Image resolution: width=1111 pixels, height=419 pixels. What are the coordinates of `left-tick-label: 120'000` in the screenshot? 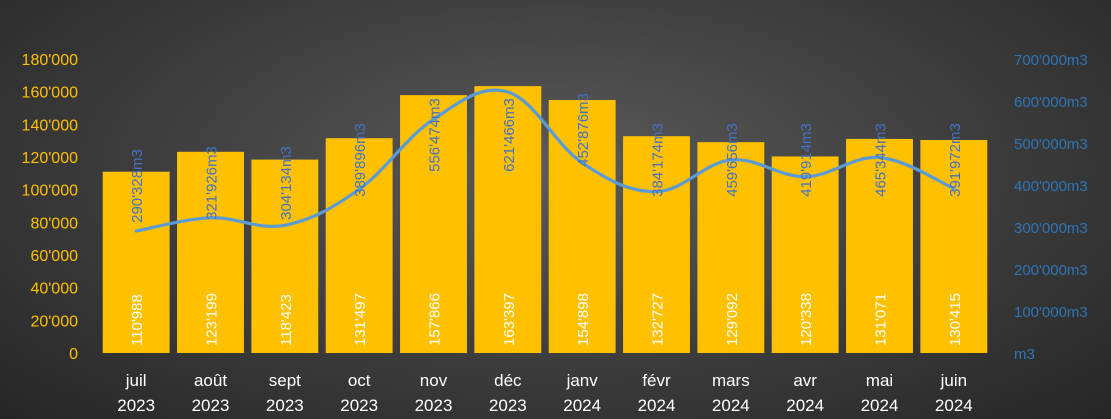 It's located at (50, 158).